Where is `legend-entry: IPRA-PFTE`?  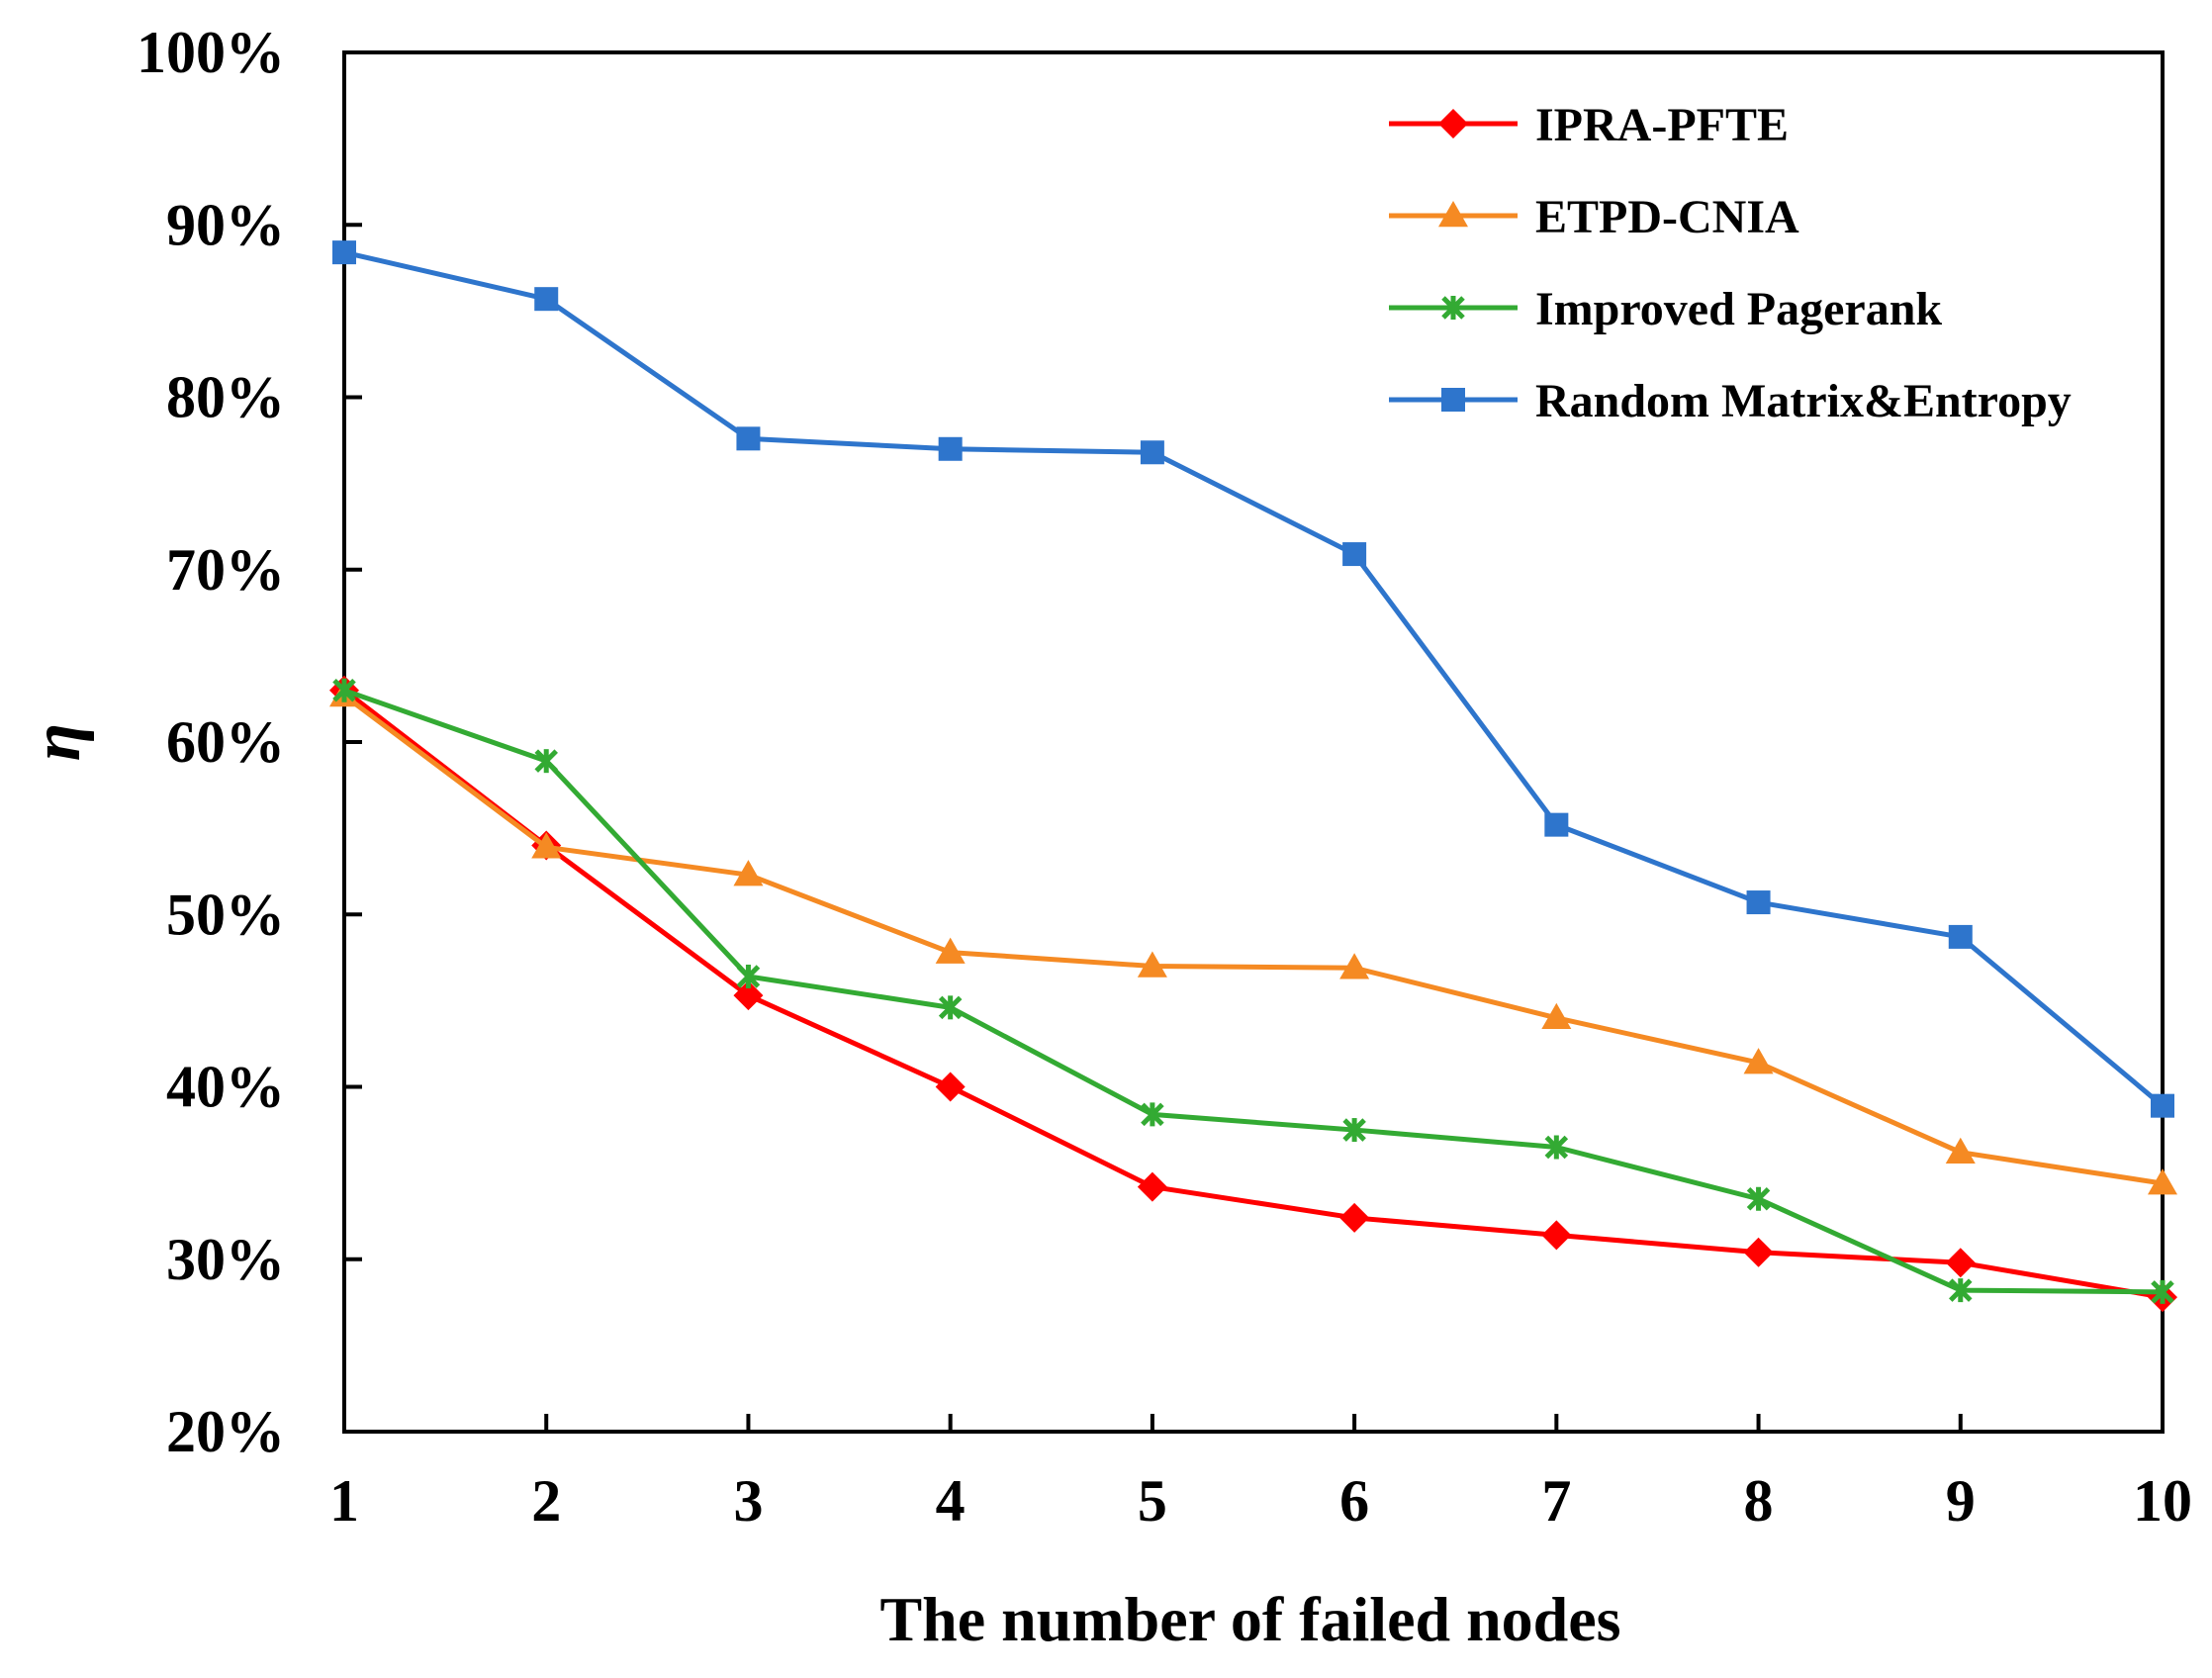 legend-entry: IPRA-PFTE is located at coordinates (1589, 125).